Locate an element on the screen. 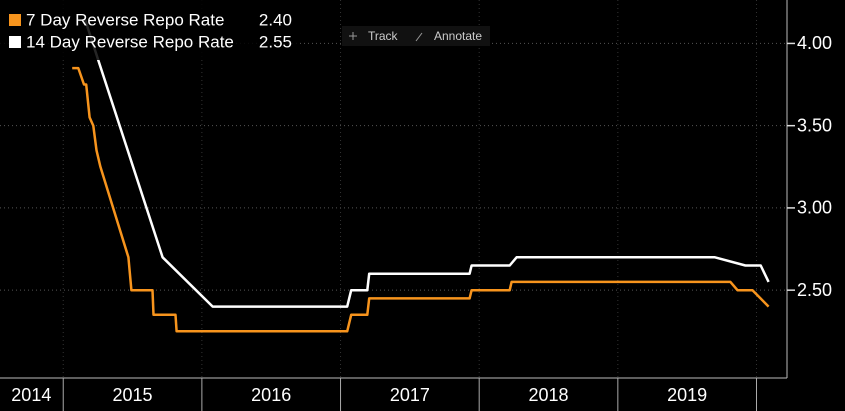 The width and height of the screenshot is (845, 411). toolbar-button: Annotate is located at coordinates (448, 36).